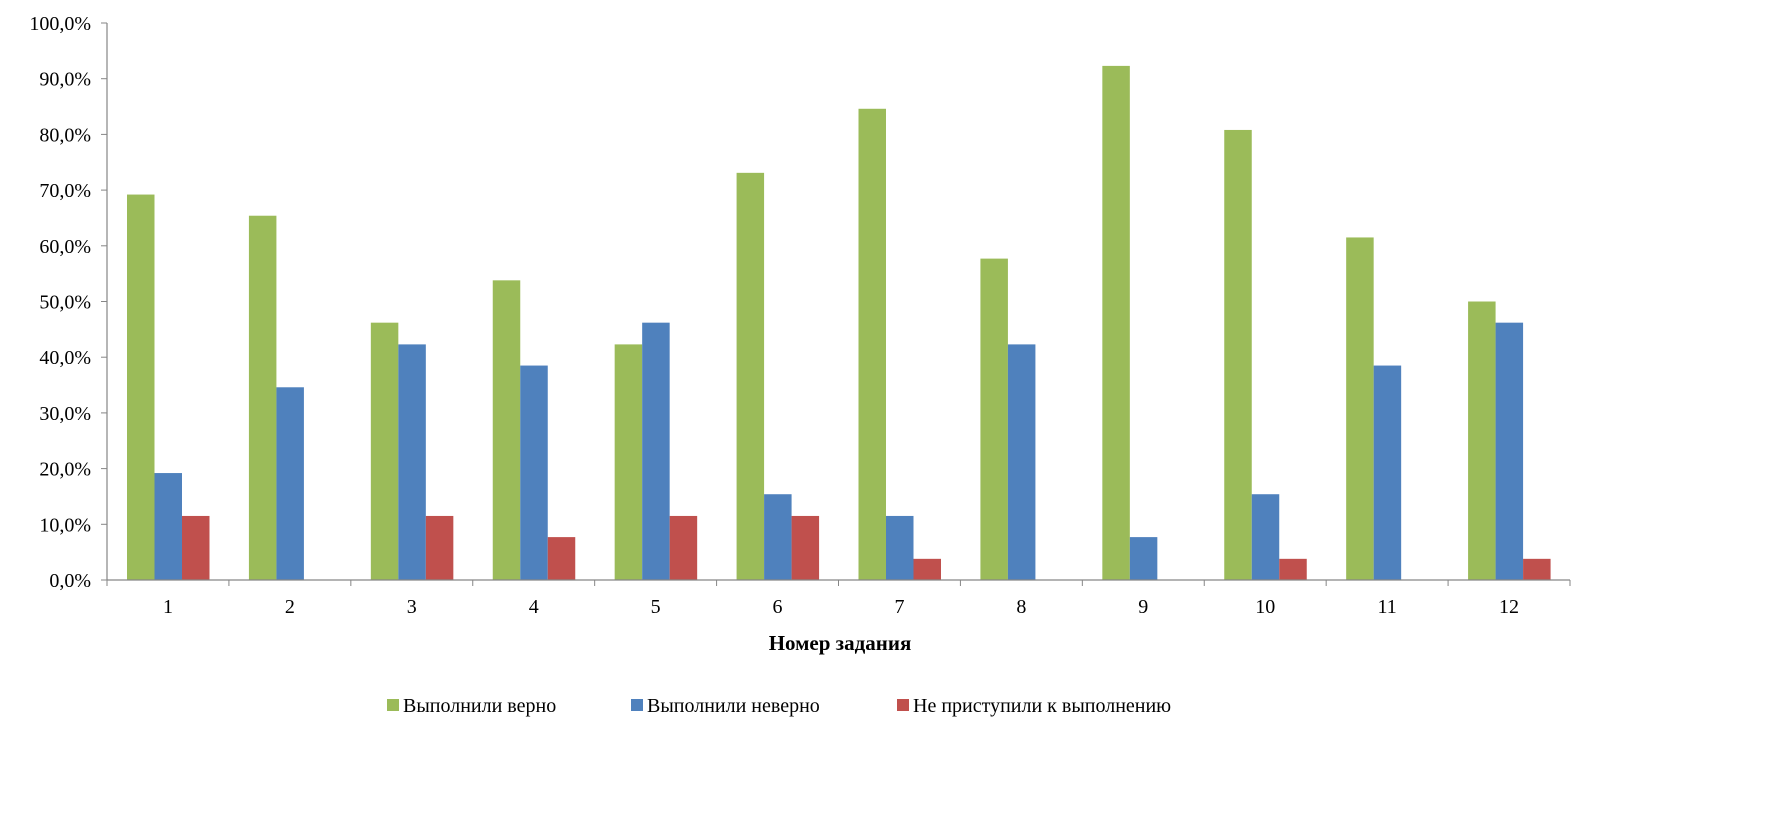  Describe the element at coordinates (65, 135) in the screenshot. I see `y-tick-label: 80,0%` at that location.